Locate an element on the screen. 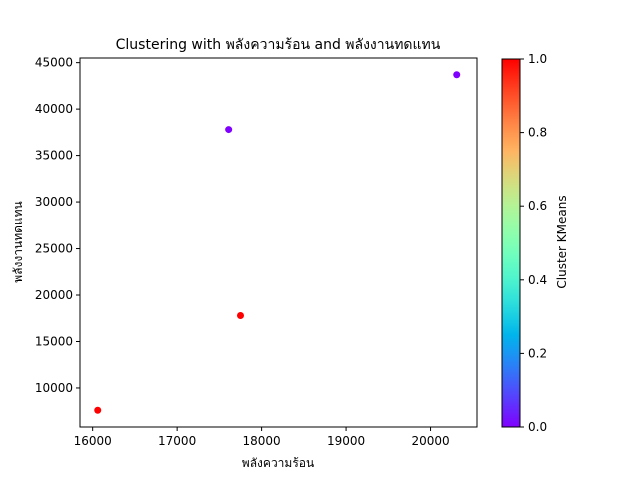 This screenshot has height=480, width=640. y-tick-label: 25000 is located at coordinates (54, 249).